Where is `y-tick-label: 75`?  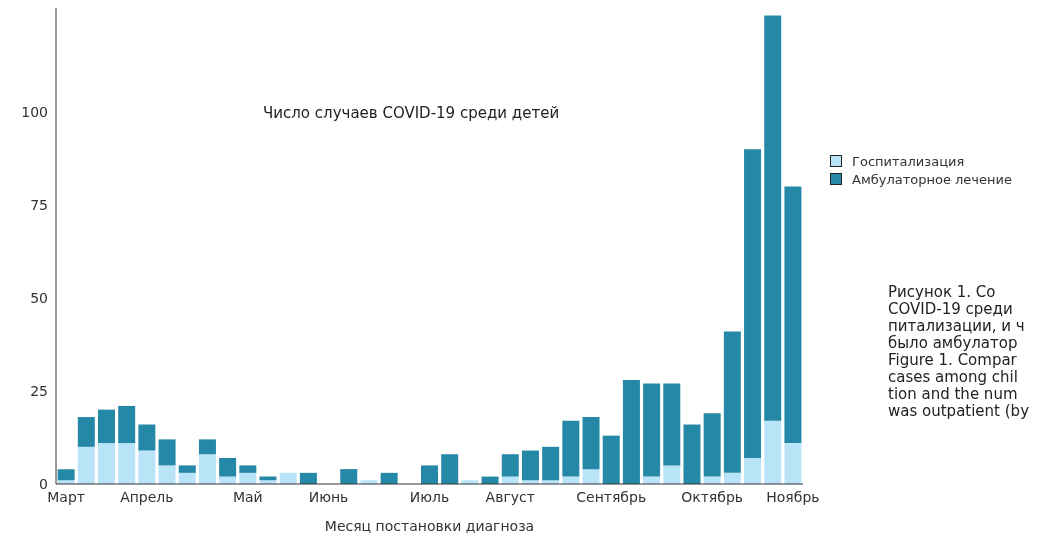
y-tick-label: 75 is located at coordinates (39, 205).